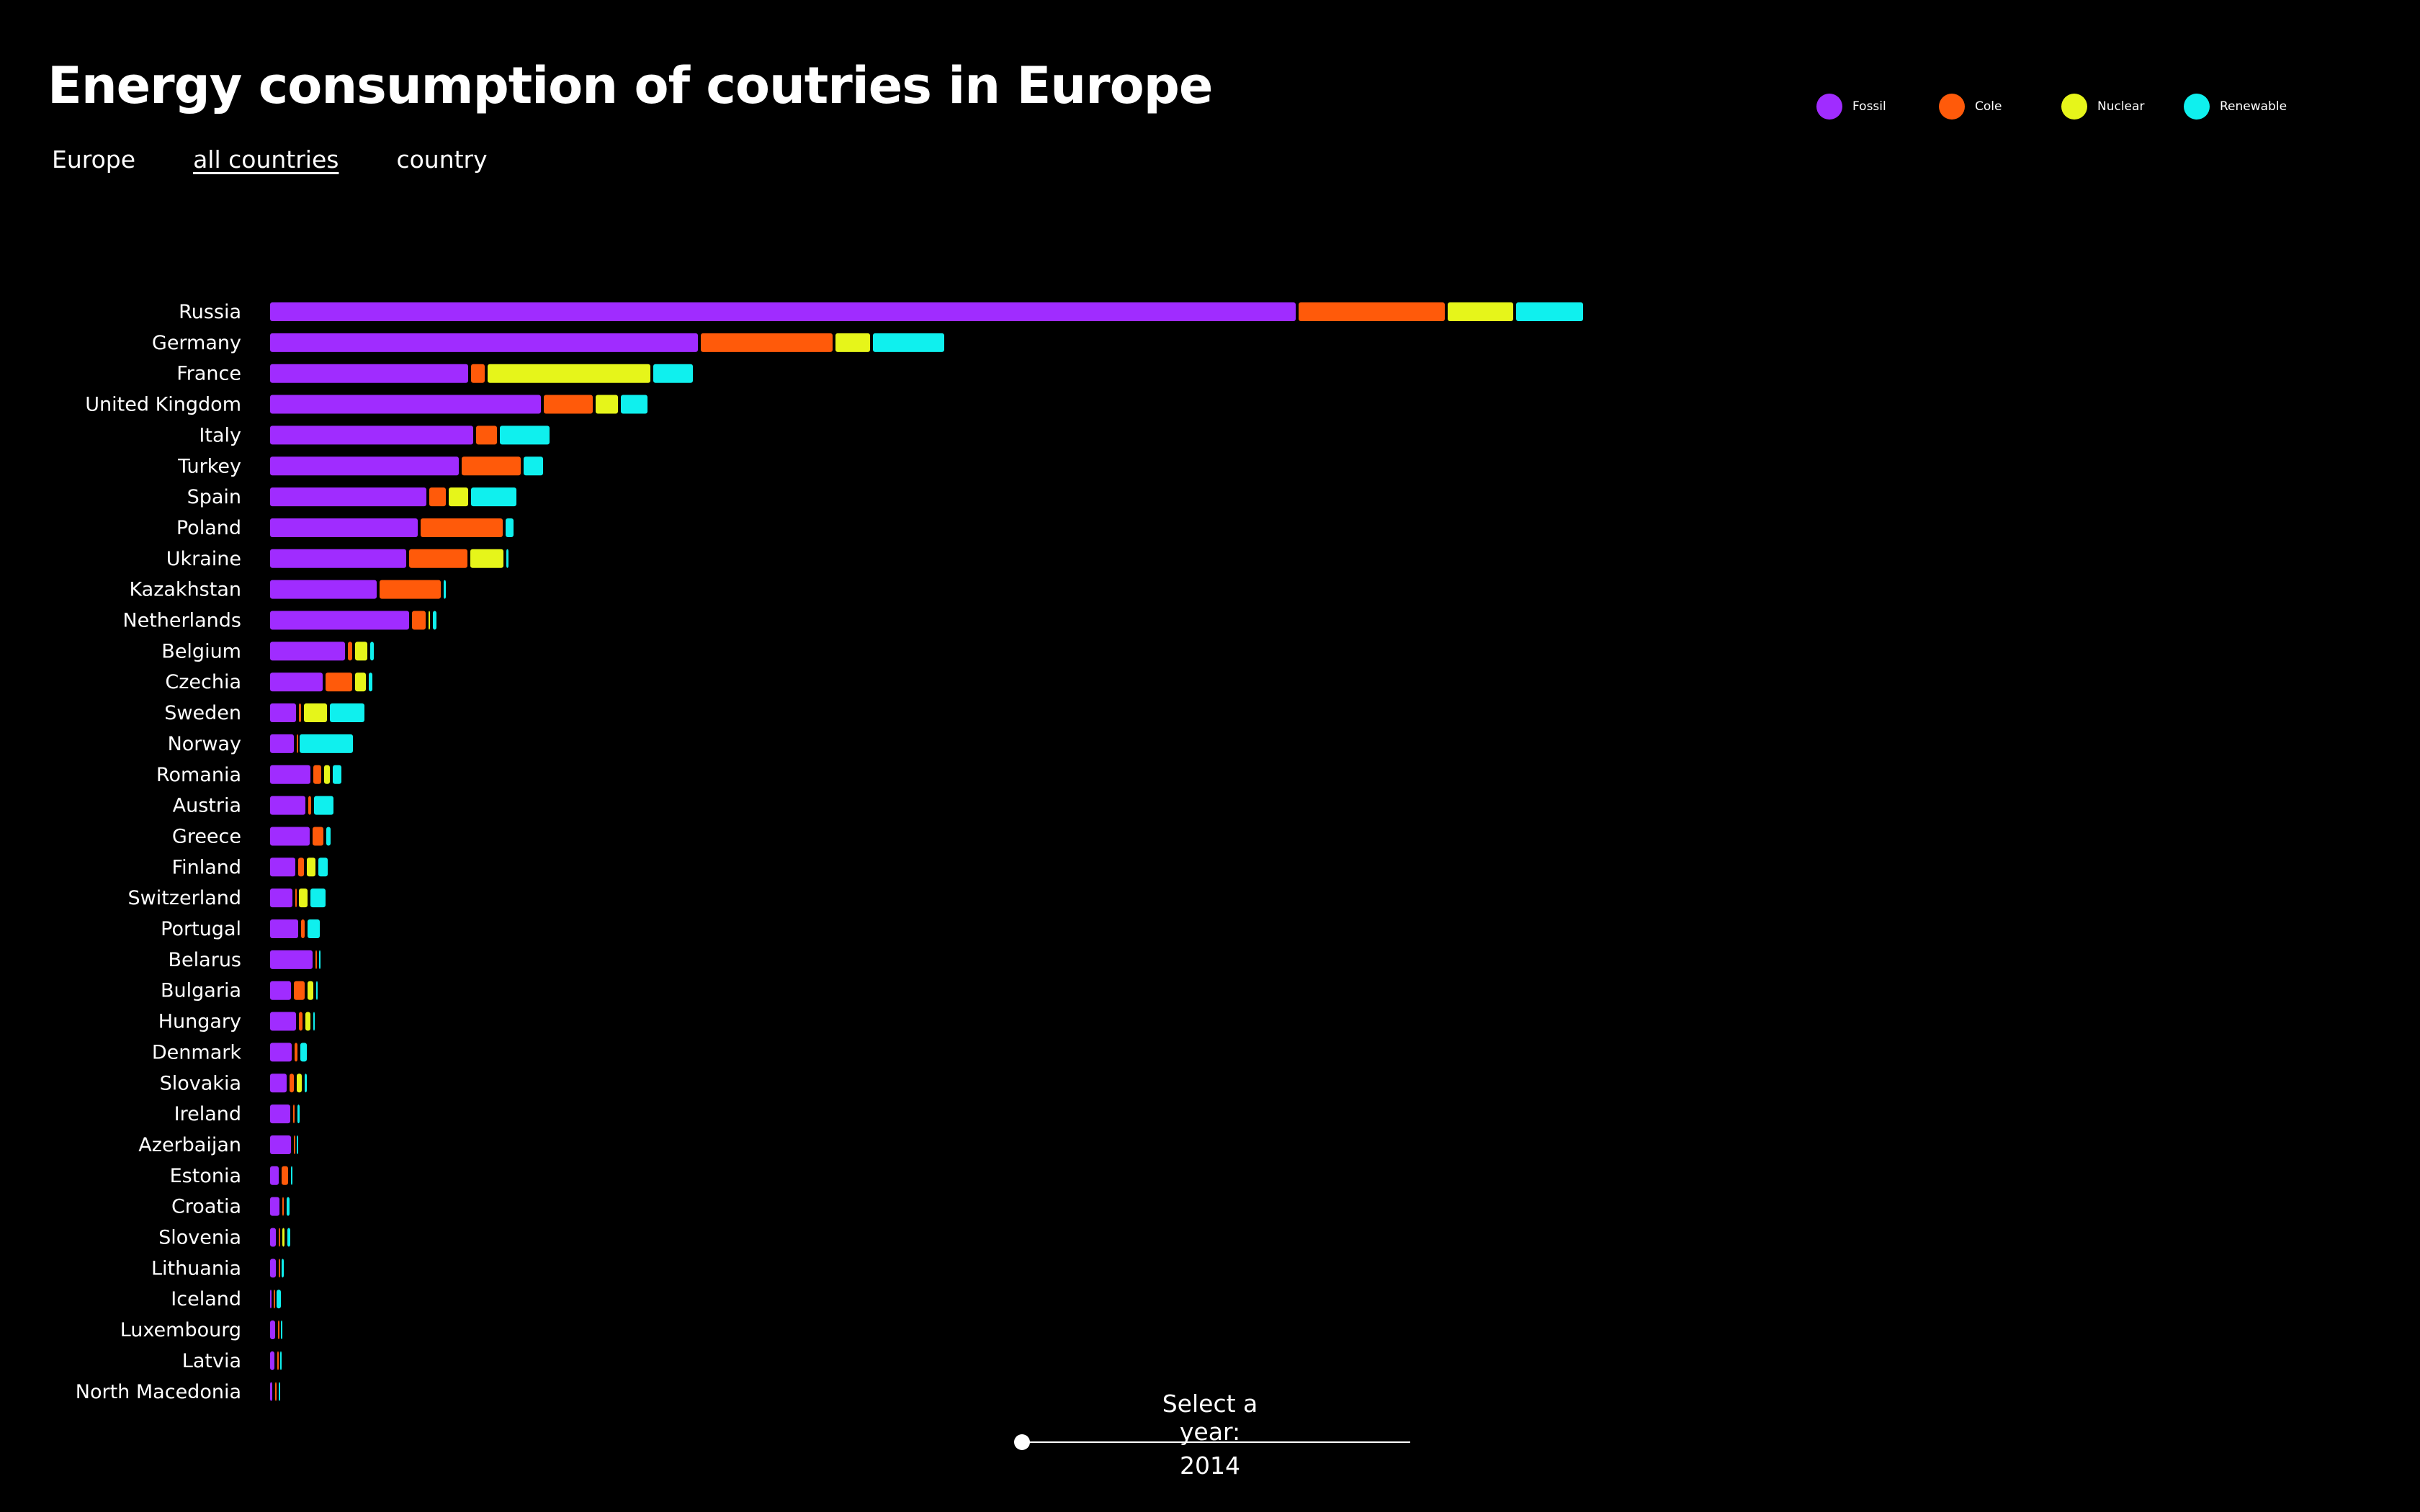 Image resolution: width=2420 pixels, height=1512 pixels. What do you see at coordinates (442, 159) in the screenshot?
I see `tab-country: country` at bounding box center [442, 159].